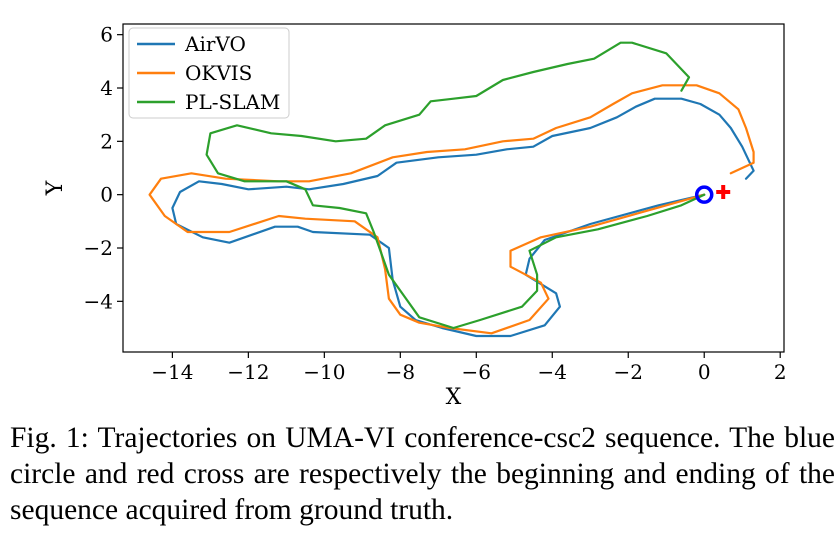 The image size is (839, 556). I want to click on y-tick-label: 0, so click(106, 195).